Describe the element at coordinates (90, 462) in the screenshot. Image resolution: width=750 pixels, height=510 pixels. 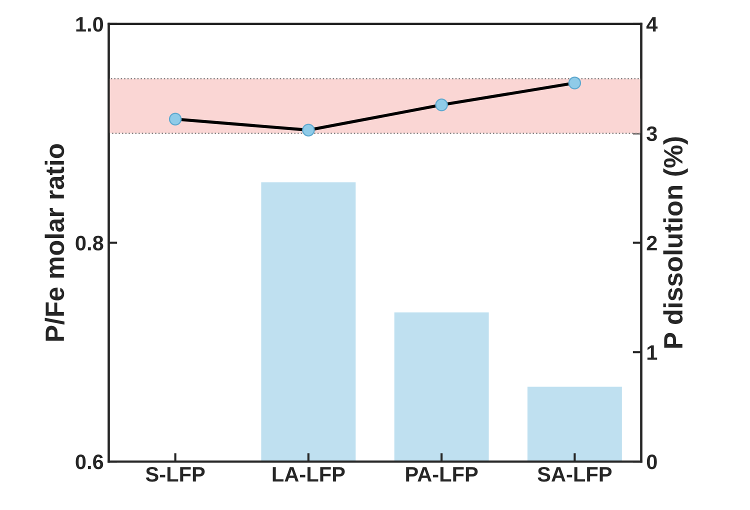
I see `y-tick-label: 0.6` at that location.